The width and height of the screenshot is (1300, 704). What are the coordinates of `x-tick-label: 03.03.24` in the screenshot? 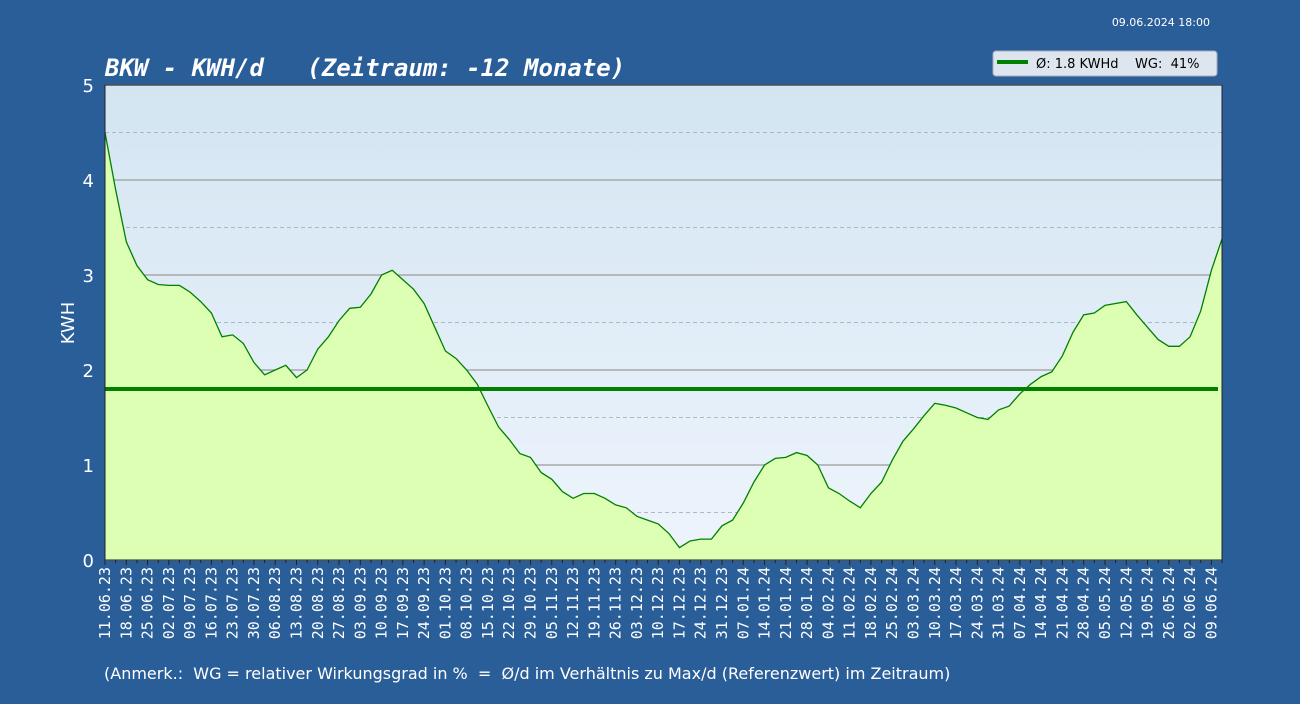 It's located at (913, 603).